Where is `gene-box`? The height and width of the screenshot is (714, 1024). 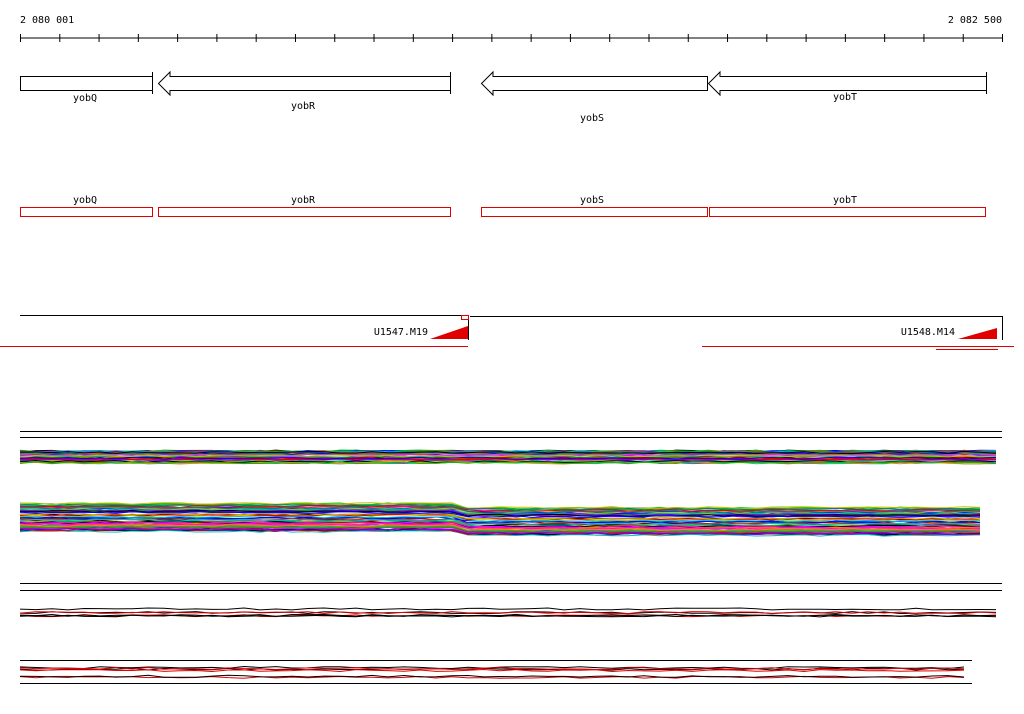
gene-box is located at coordinates (86, 83).